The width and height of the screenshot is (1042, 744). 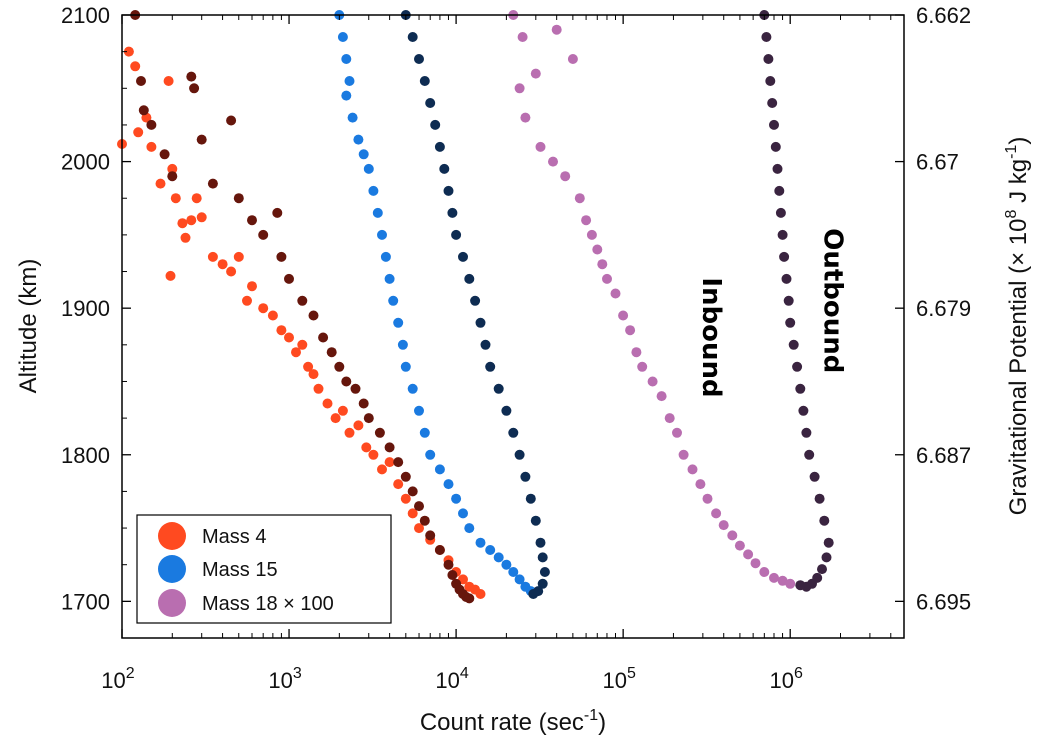 I want to click on y-tick-label: 1900, so click(x=85, y=308).